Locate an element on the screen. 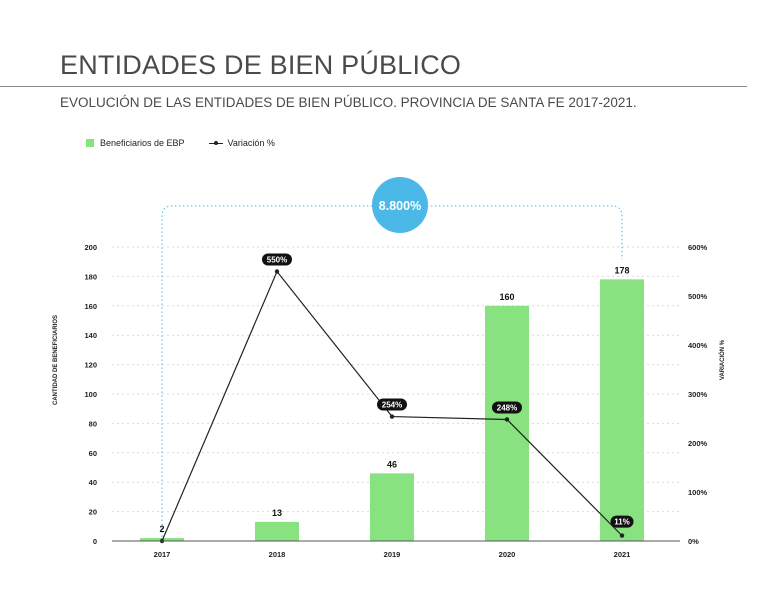 This screenshot has height=603, width=757. x-tick-label: 2020 is located at coordinates (507, 554).